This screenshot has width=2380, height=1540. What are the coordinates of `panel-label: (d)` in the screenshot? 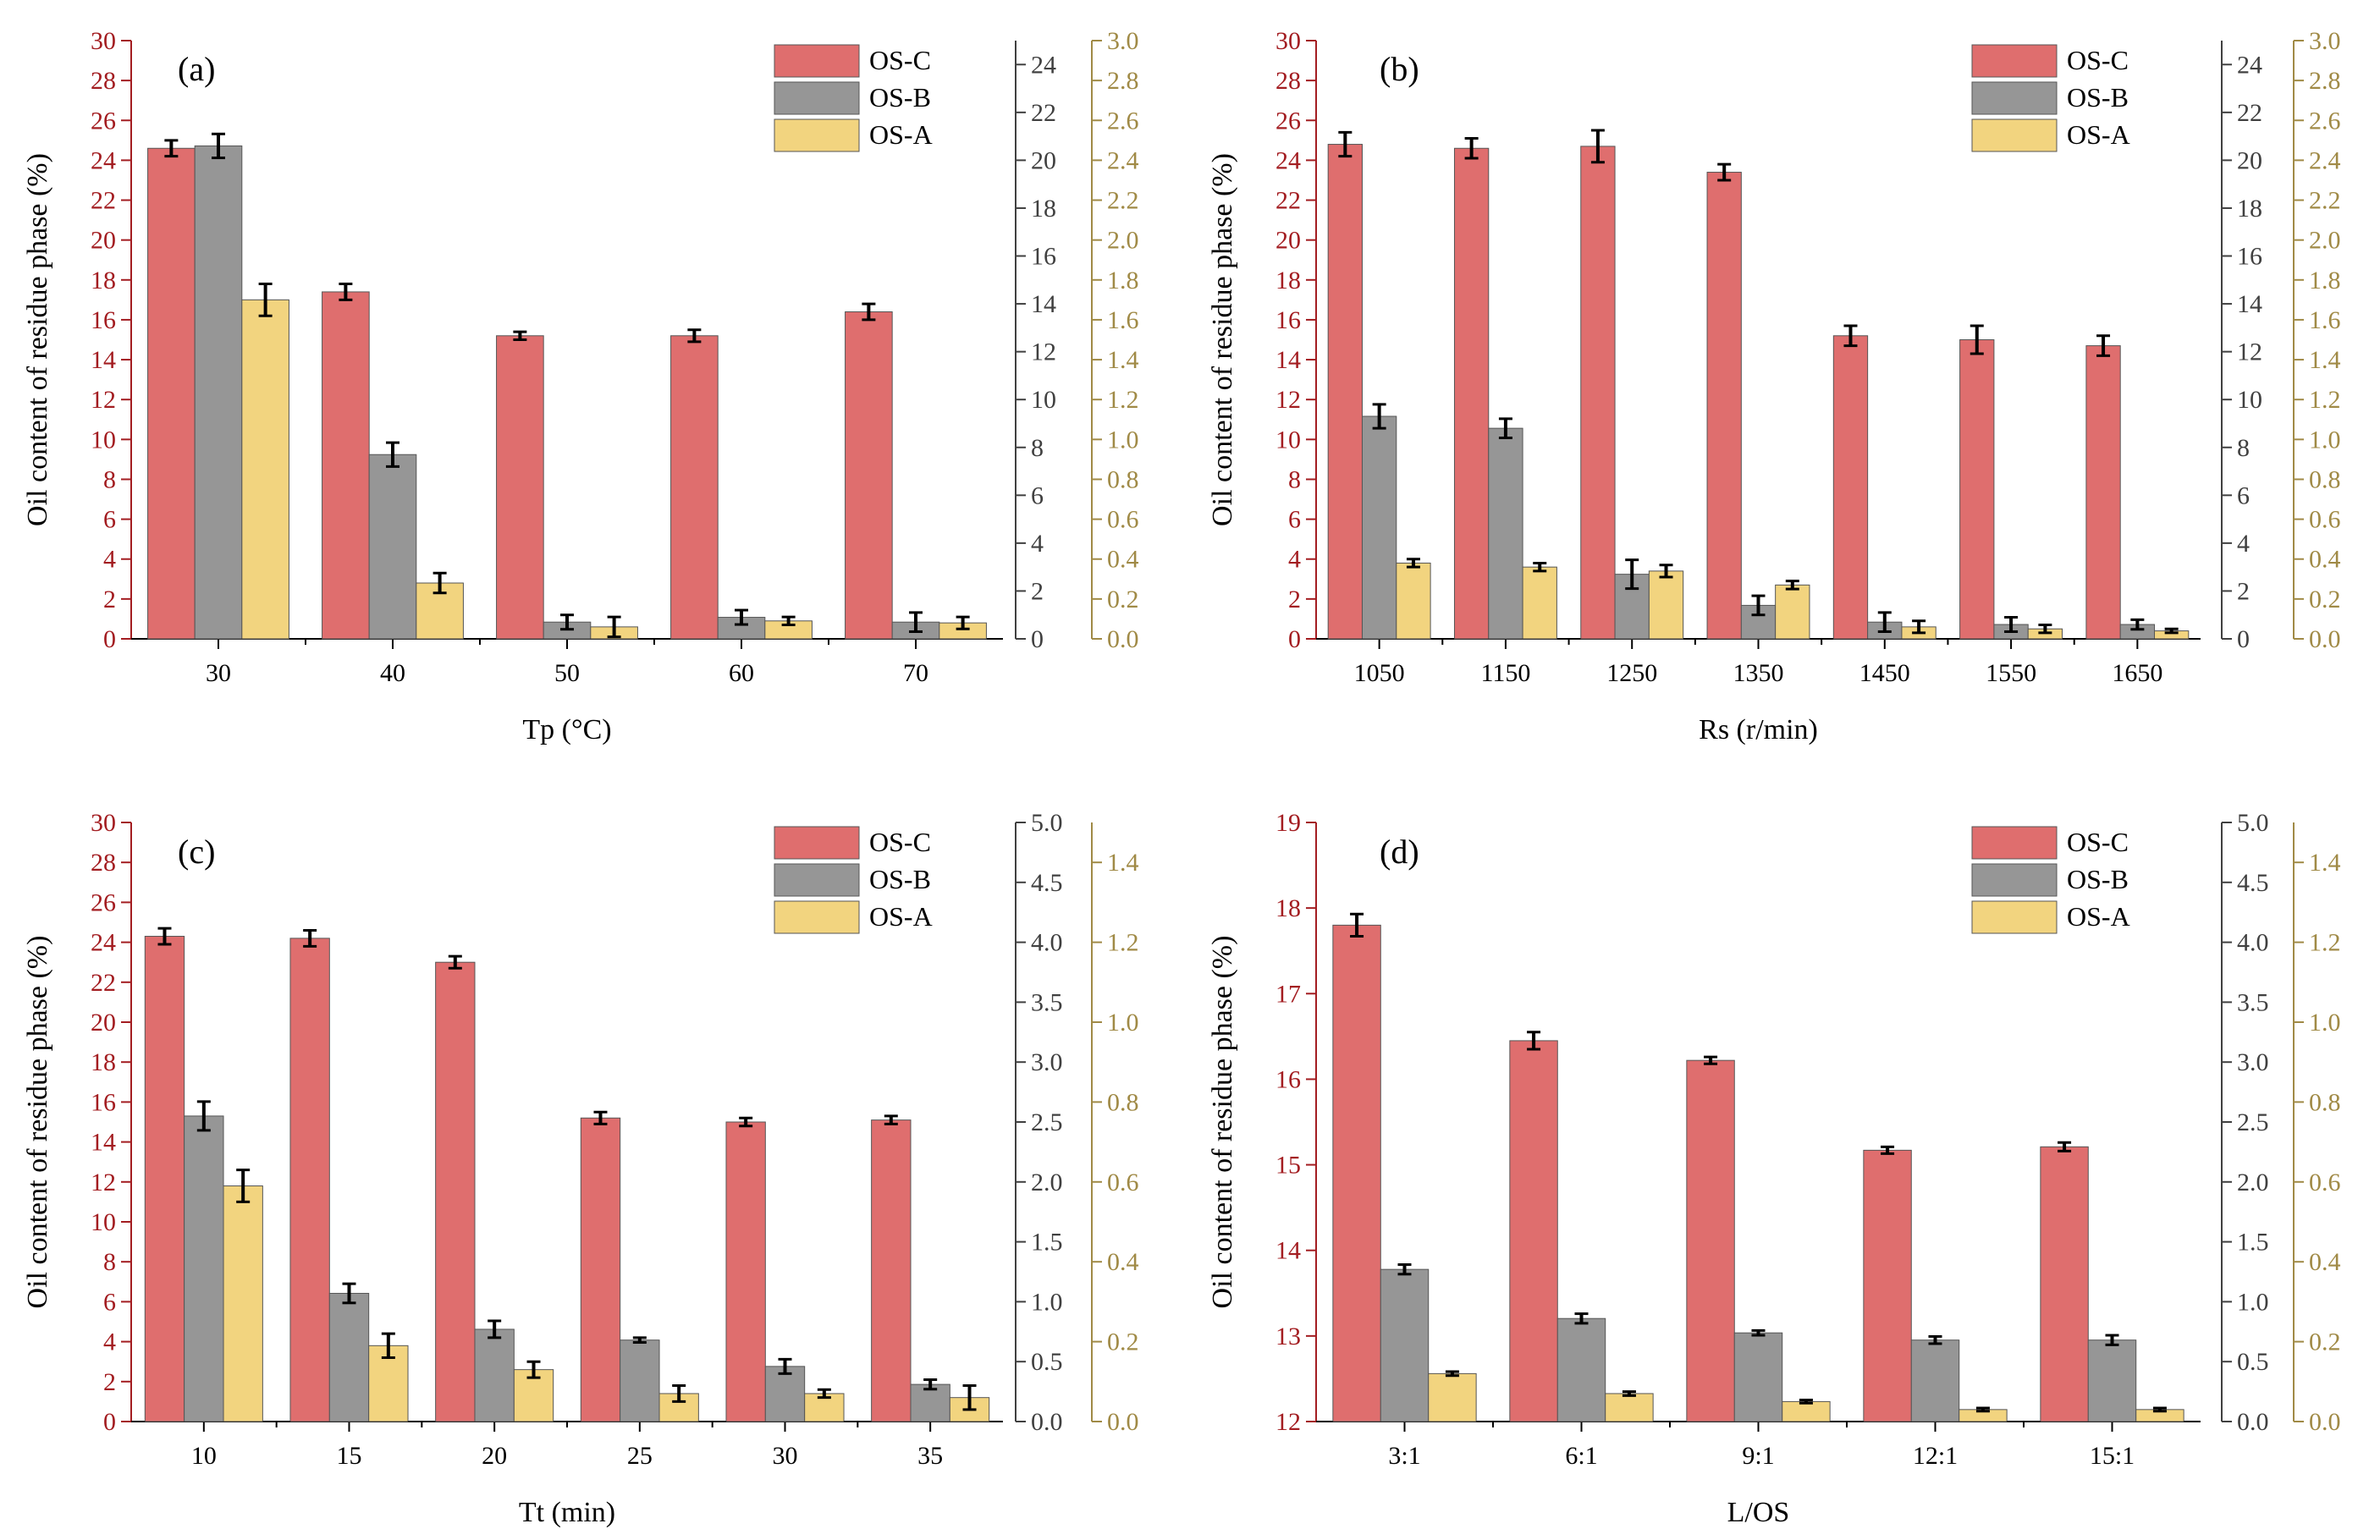 It's located at (1399, 852).